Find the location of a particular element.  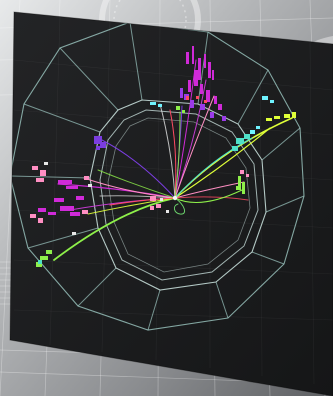

primary-vertex is located at coordinates (175, 198).